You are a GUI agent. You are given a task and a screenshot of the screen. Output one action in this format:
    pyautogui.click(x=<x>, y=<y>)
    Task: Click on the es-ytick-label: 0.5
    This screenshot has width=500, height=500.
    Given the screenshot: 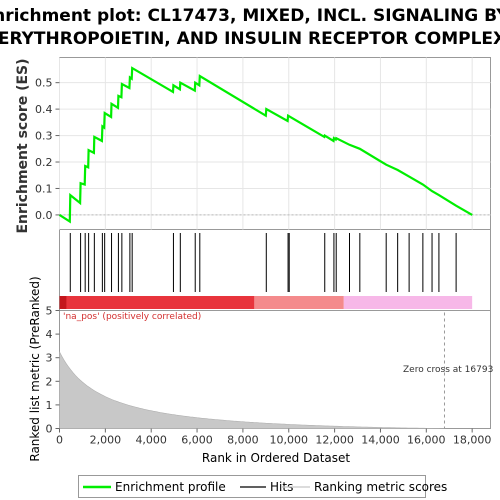 What is the action you would take?
    pyautogui.click(x=44, y=83)
    